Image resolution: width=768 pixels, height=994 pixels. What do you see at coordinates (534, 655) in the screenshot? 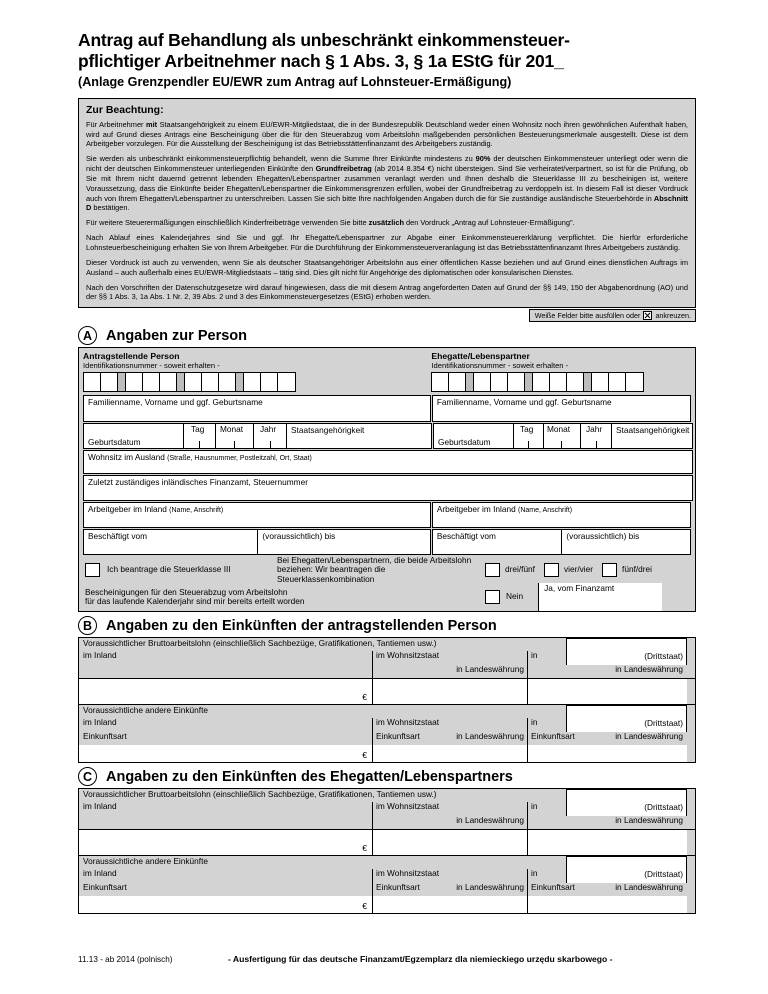
I see `b-col-in: in` at bounding box center [534, 655].